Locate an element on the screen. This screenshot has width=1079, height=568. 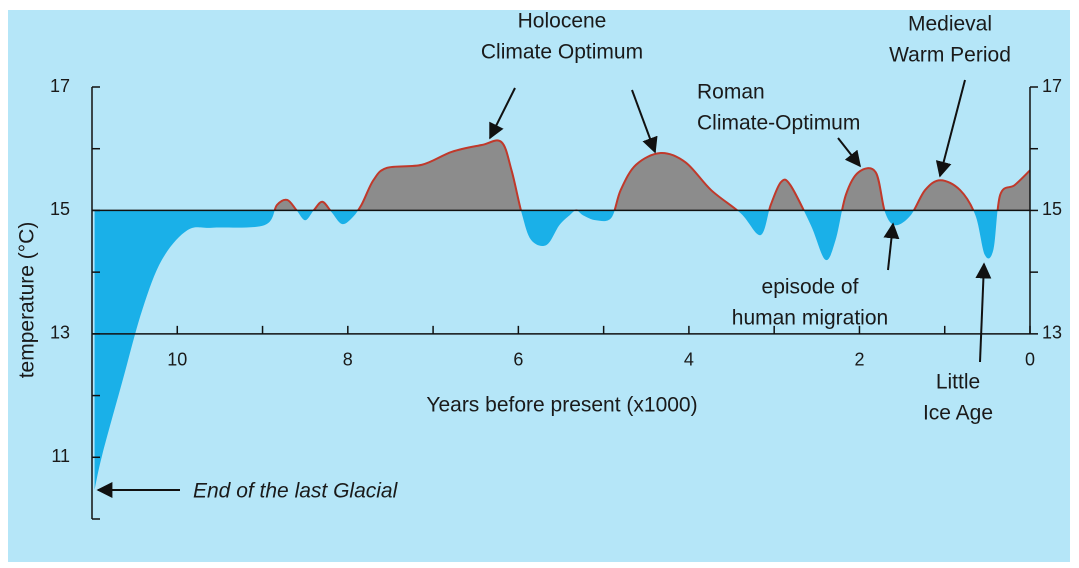
area-above is located at coordinates (652, 175).